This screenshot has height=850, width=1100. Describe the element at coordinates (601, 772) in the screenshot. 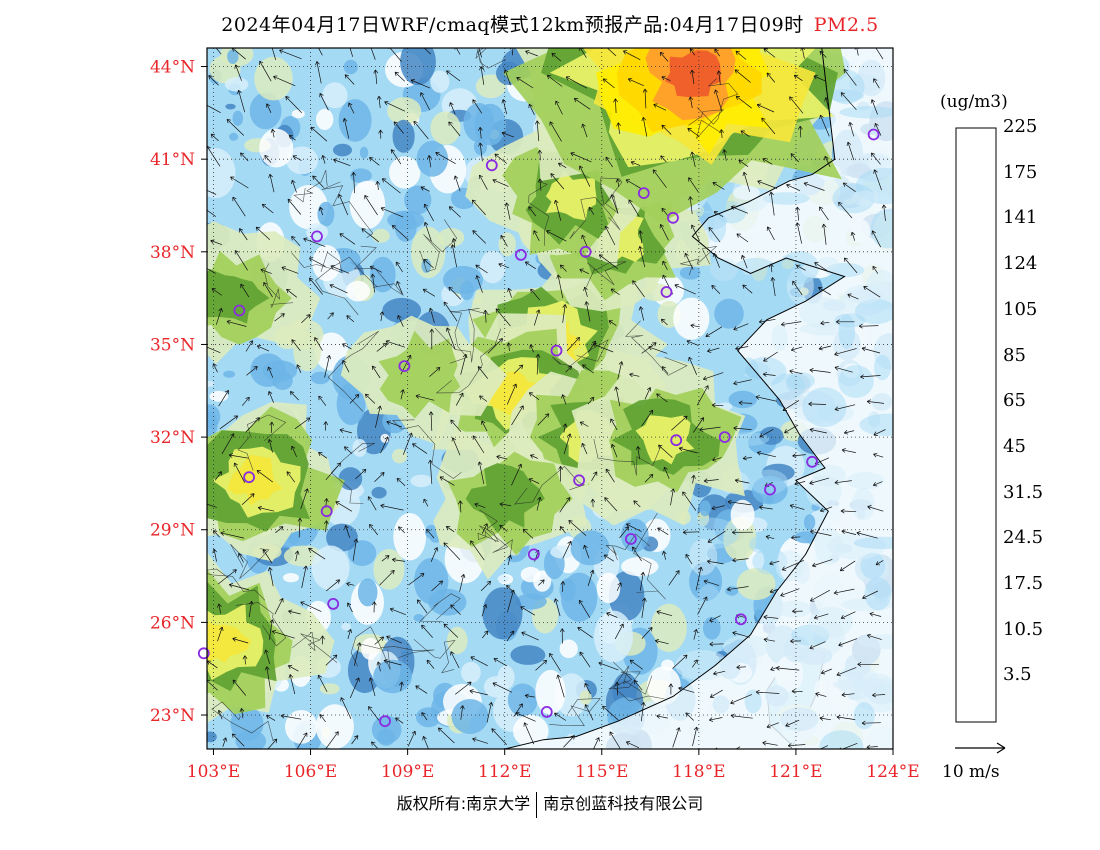

I see `lon-tick-label: 115°E` at that location.